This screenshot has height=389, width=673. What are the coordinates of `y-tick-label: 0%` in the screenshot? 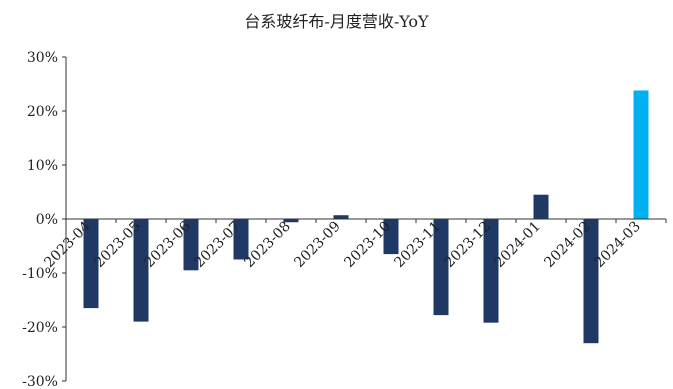 It's located at (47, 220).